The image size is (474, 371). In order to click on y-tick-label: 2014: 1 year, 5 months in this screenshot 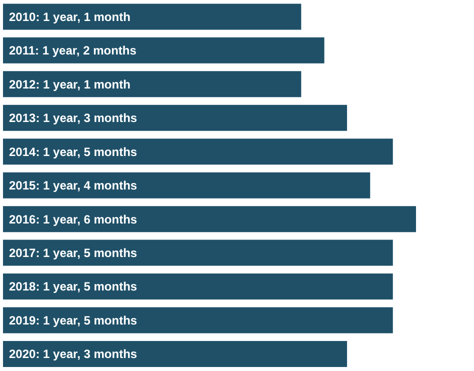, I will do `click(73, 151)`.